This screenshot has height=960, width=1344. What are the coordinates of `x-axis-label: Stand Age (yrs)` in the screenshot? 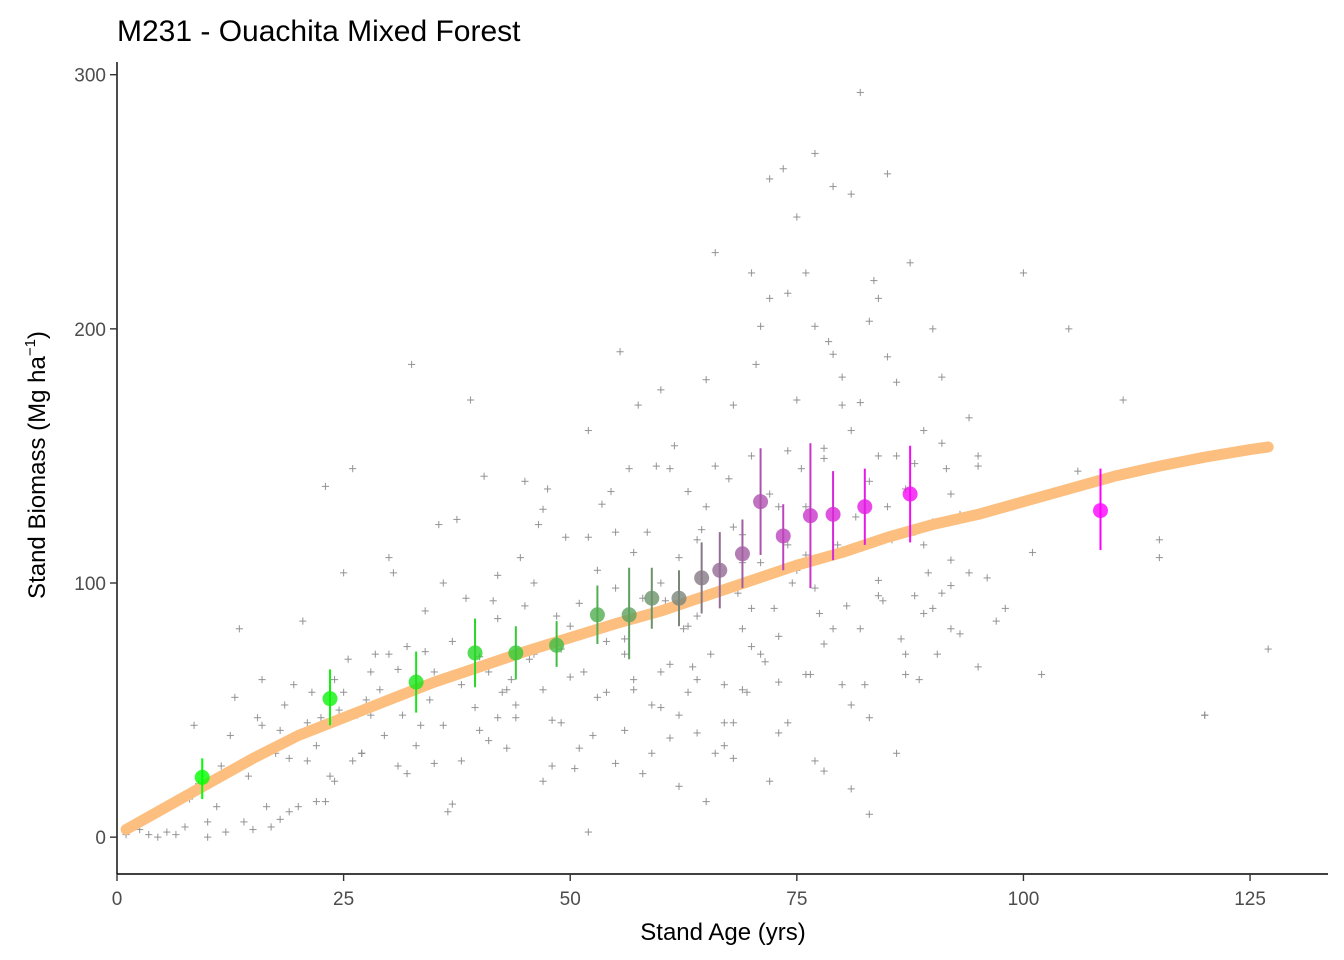 It's located at (722, 932).